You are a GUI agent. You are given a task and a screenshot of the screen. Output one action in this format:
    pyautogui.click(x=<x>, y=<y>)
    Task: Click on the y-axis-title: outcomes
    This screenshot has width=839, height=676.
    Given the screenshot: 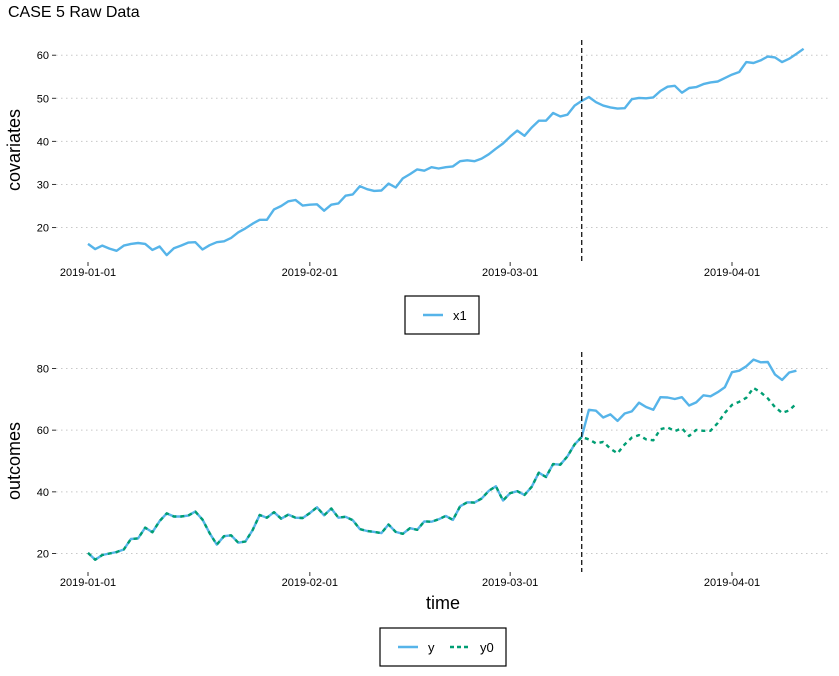 What is the action you would take?
    pyautogui.click(x=14, y=461)
    